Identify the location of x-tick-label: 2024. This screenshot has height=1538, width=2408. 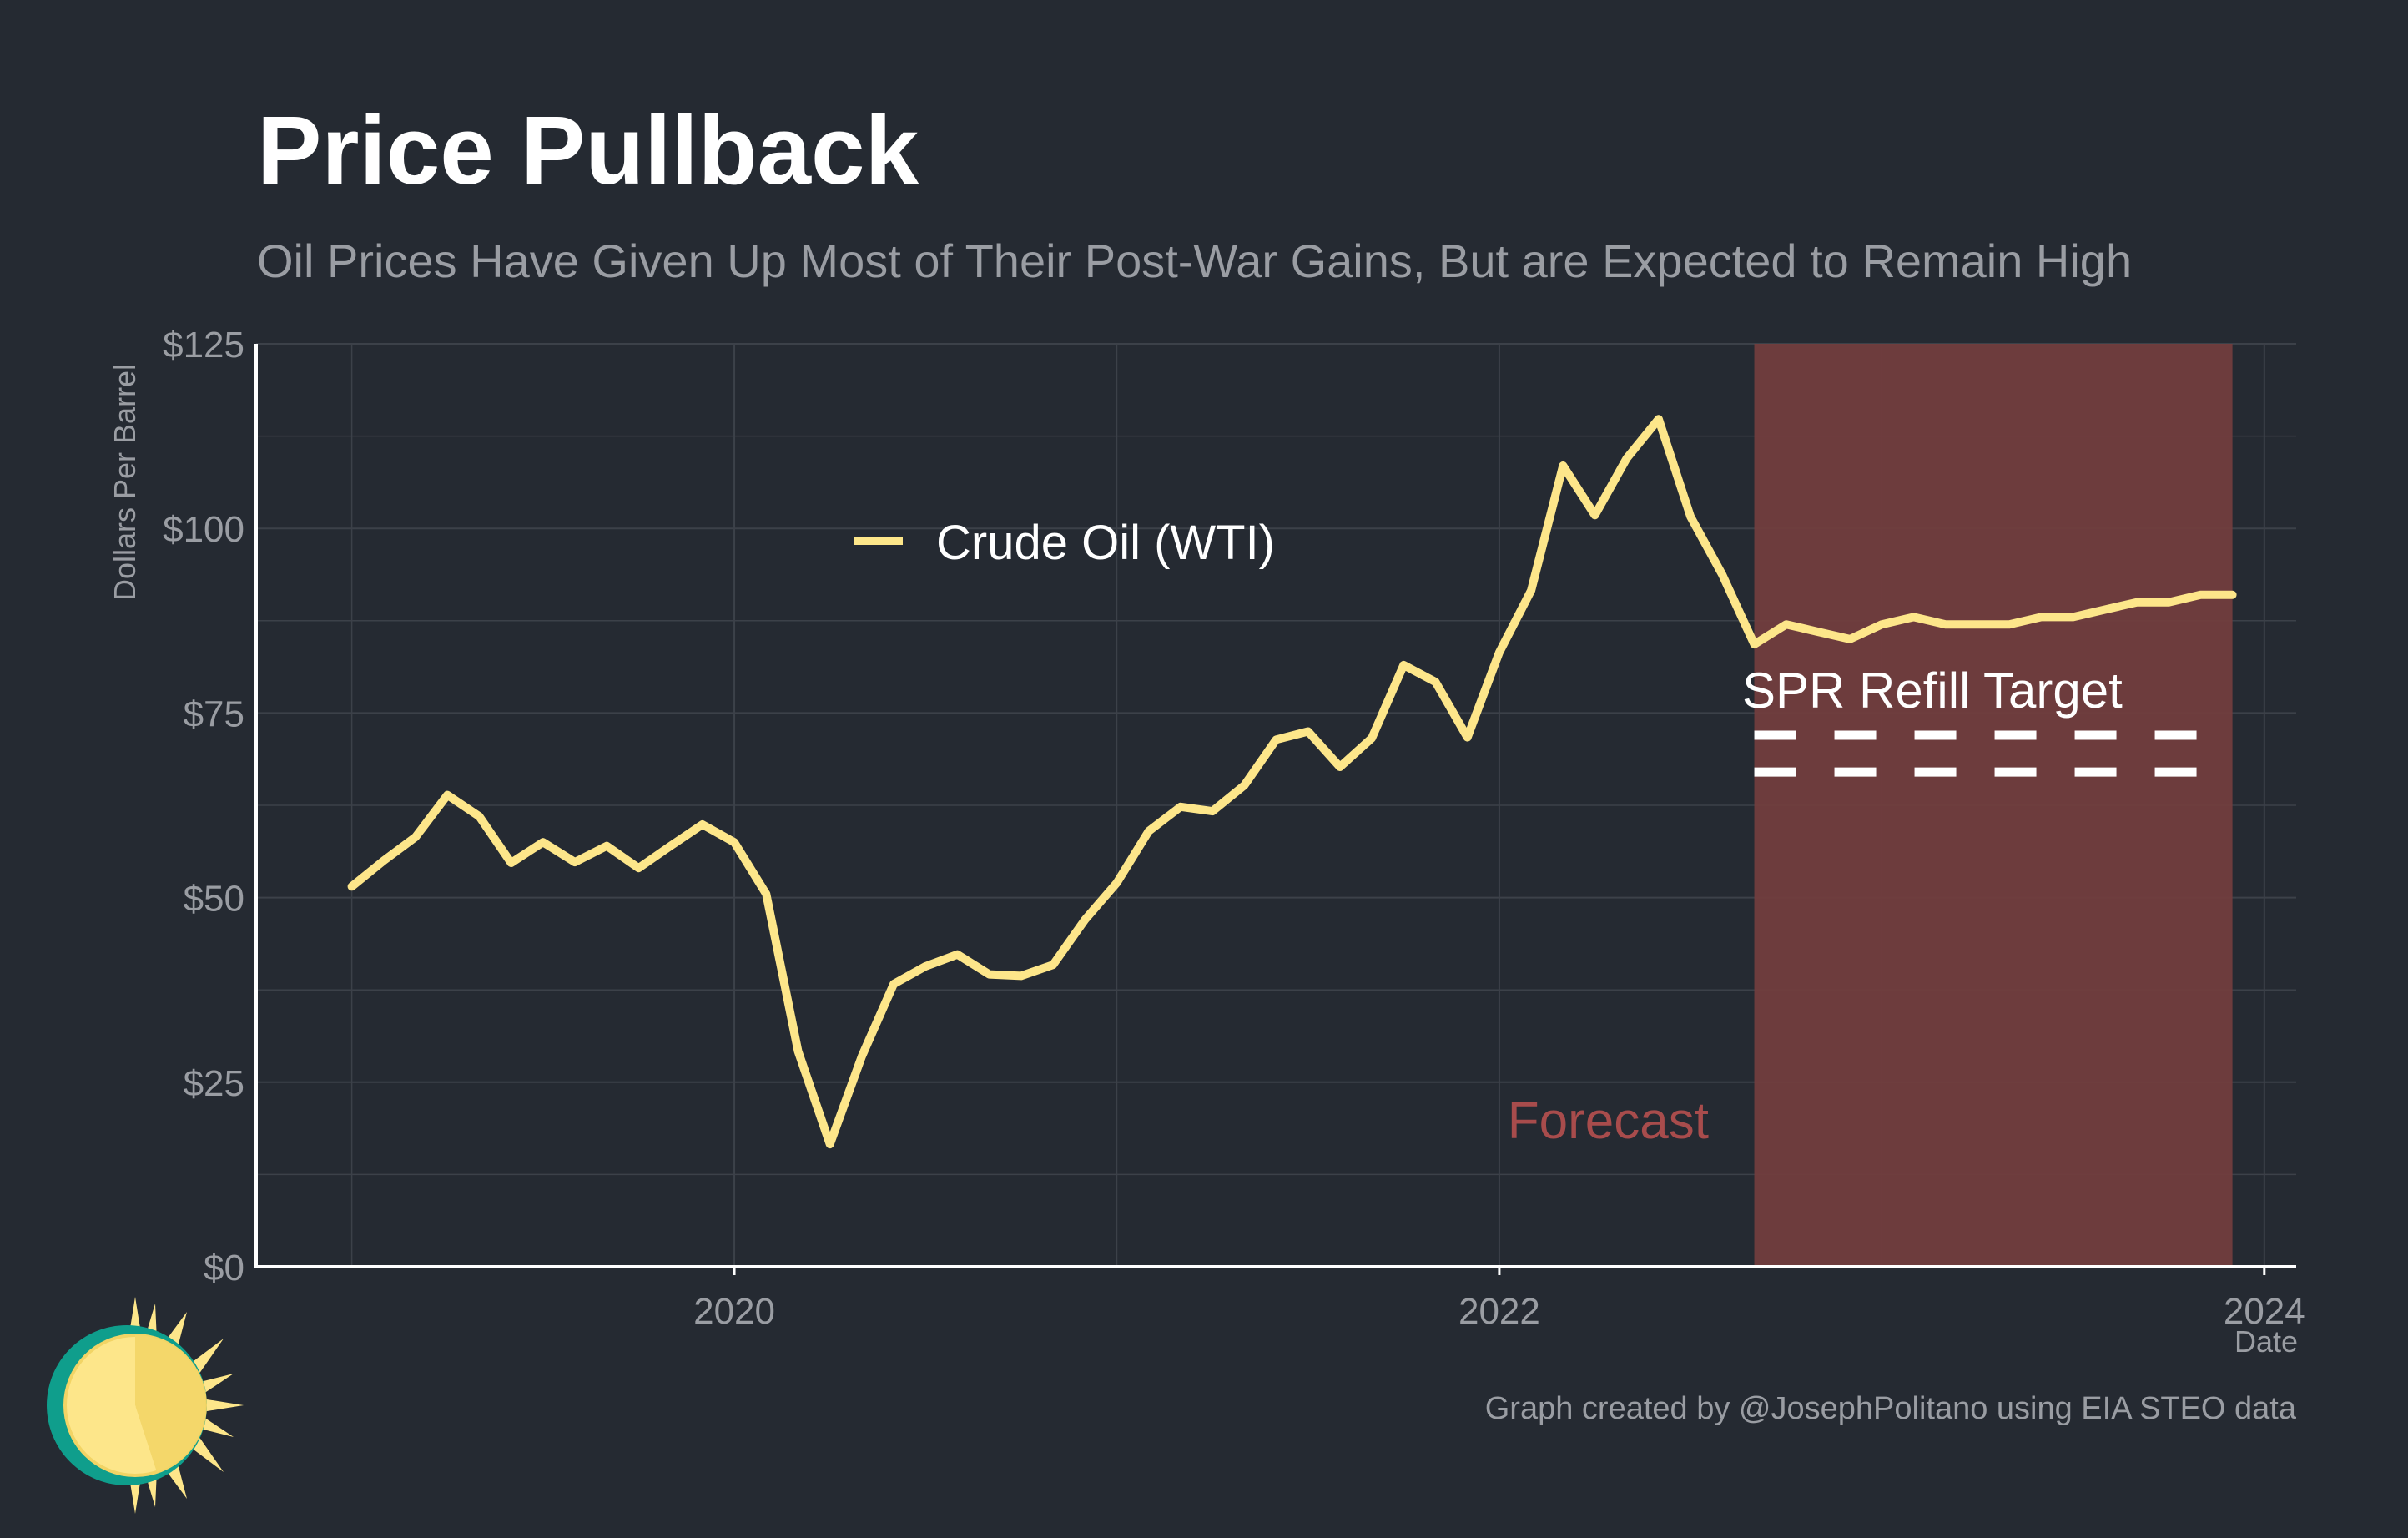
(2264, 1311).